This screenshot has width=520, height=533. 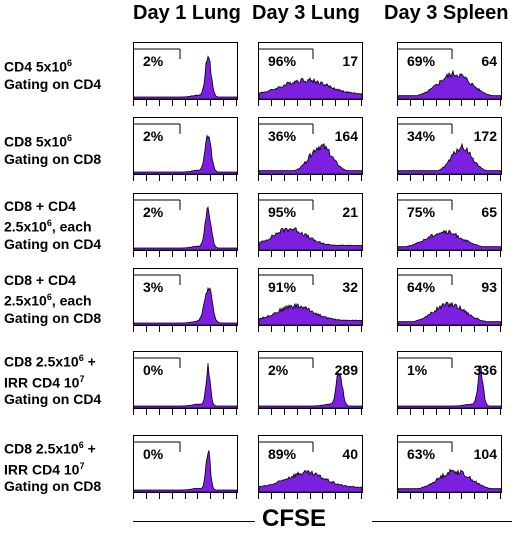 I want to click on percent-label: 1%, so click(x=417, y=370).